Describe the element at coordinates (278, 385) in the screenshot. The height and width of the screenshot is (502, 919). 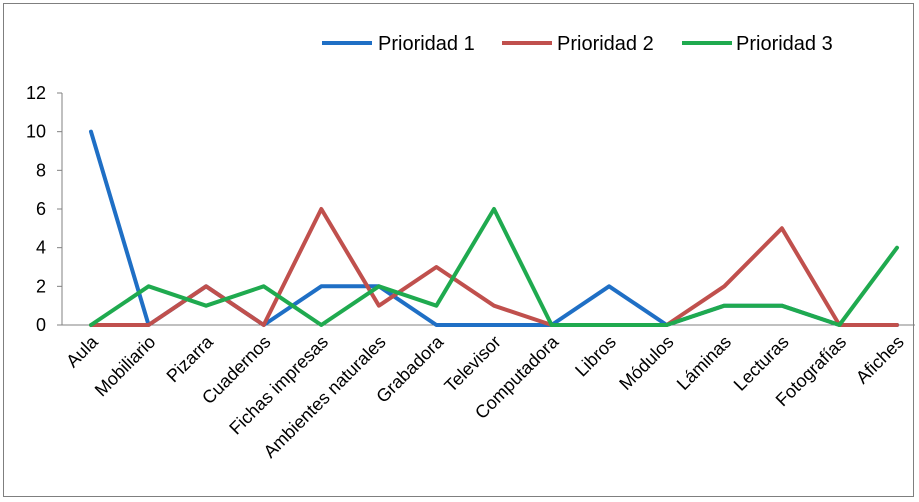
I see `x-tick-label: Fichas impresas` at that location.